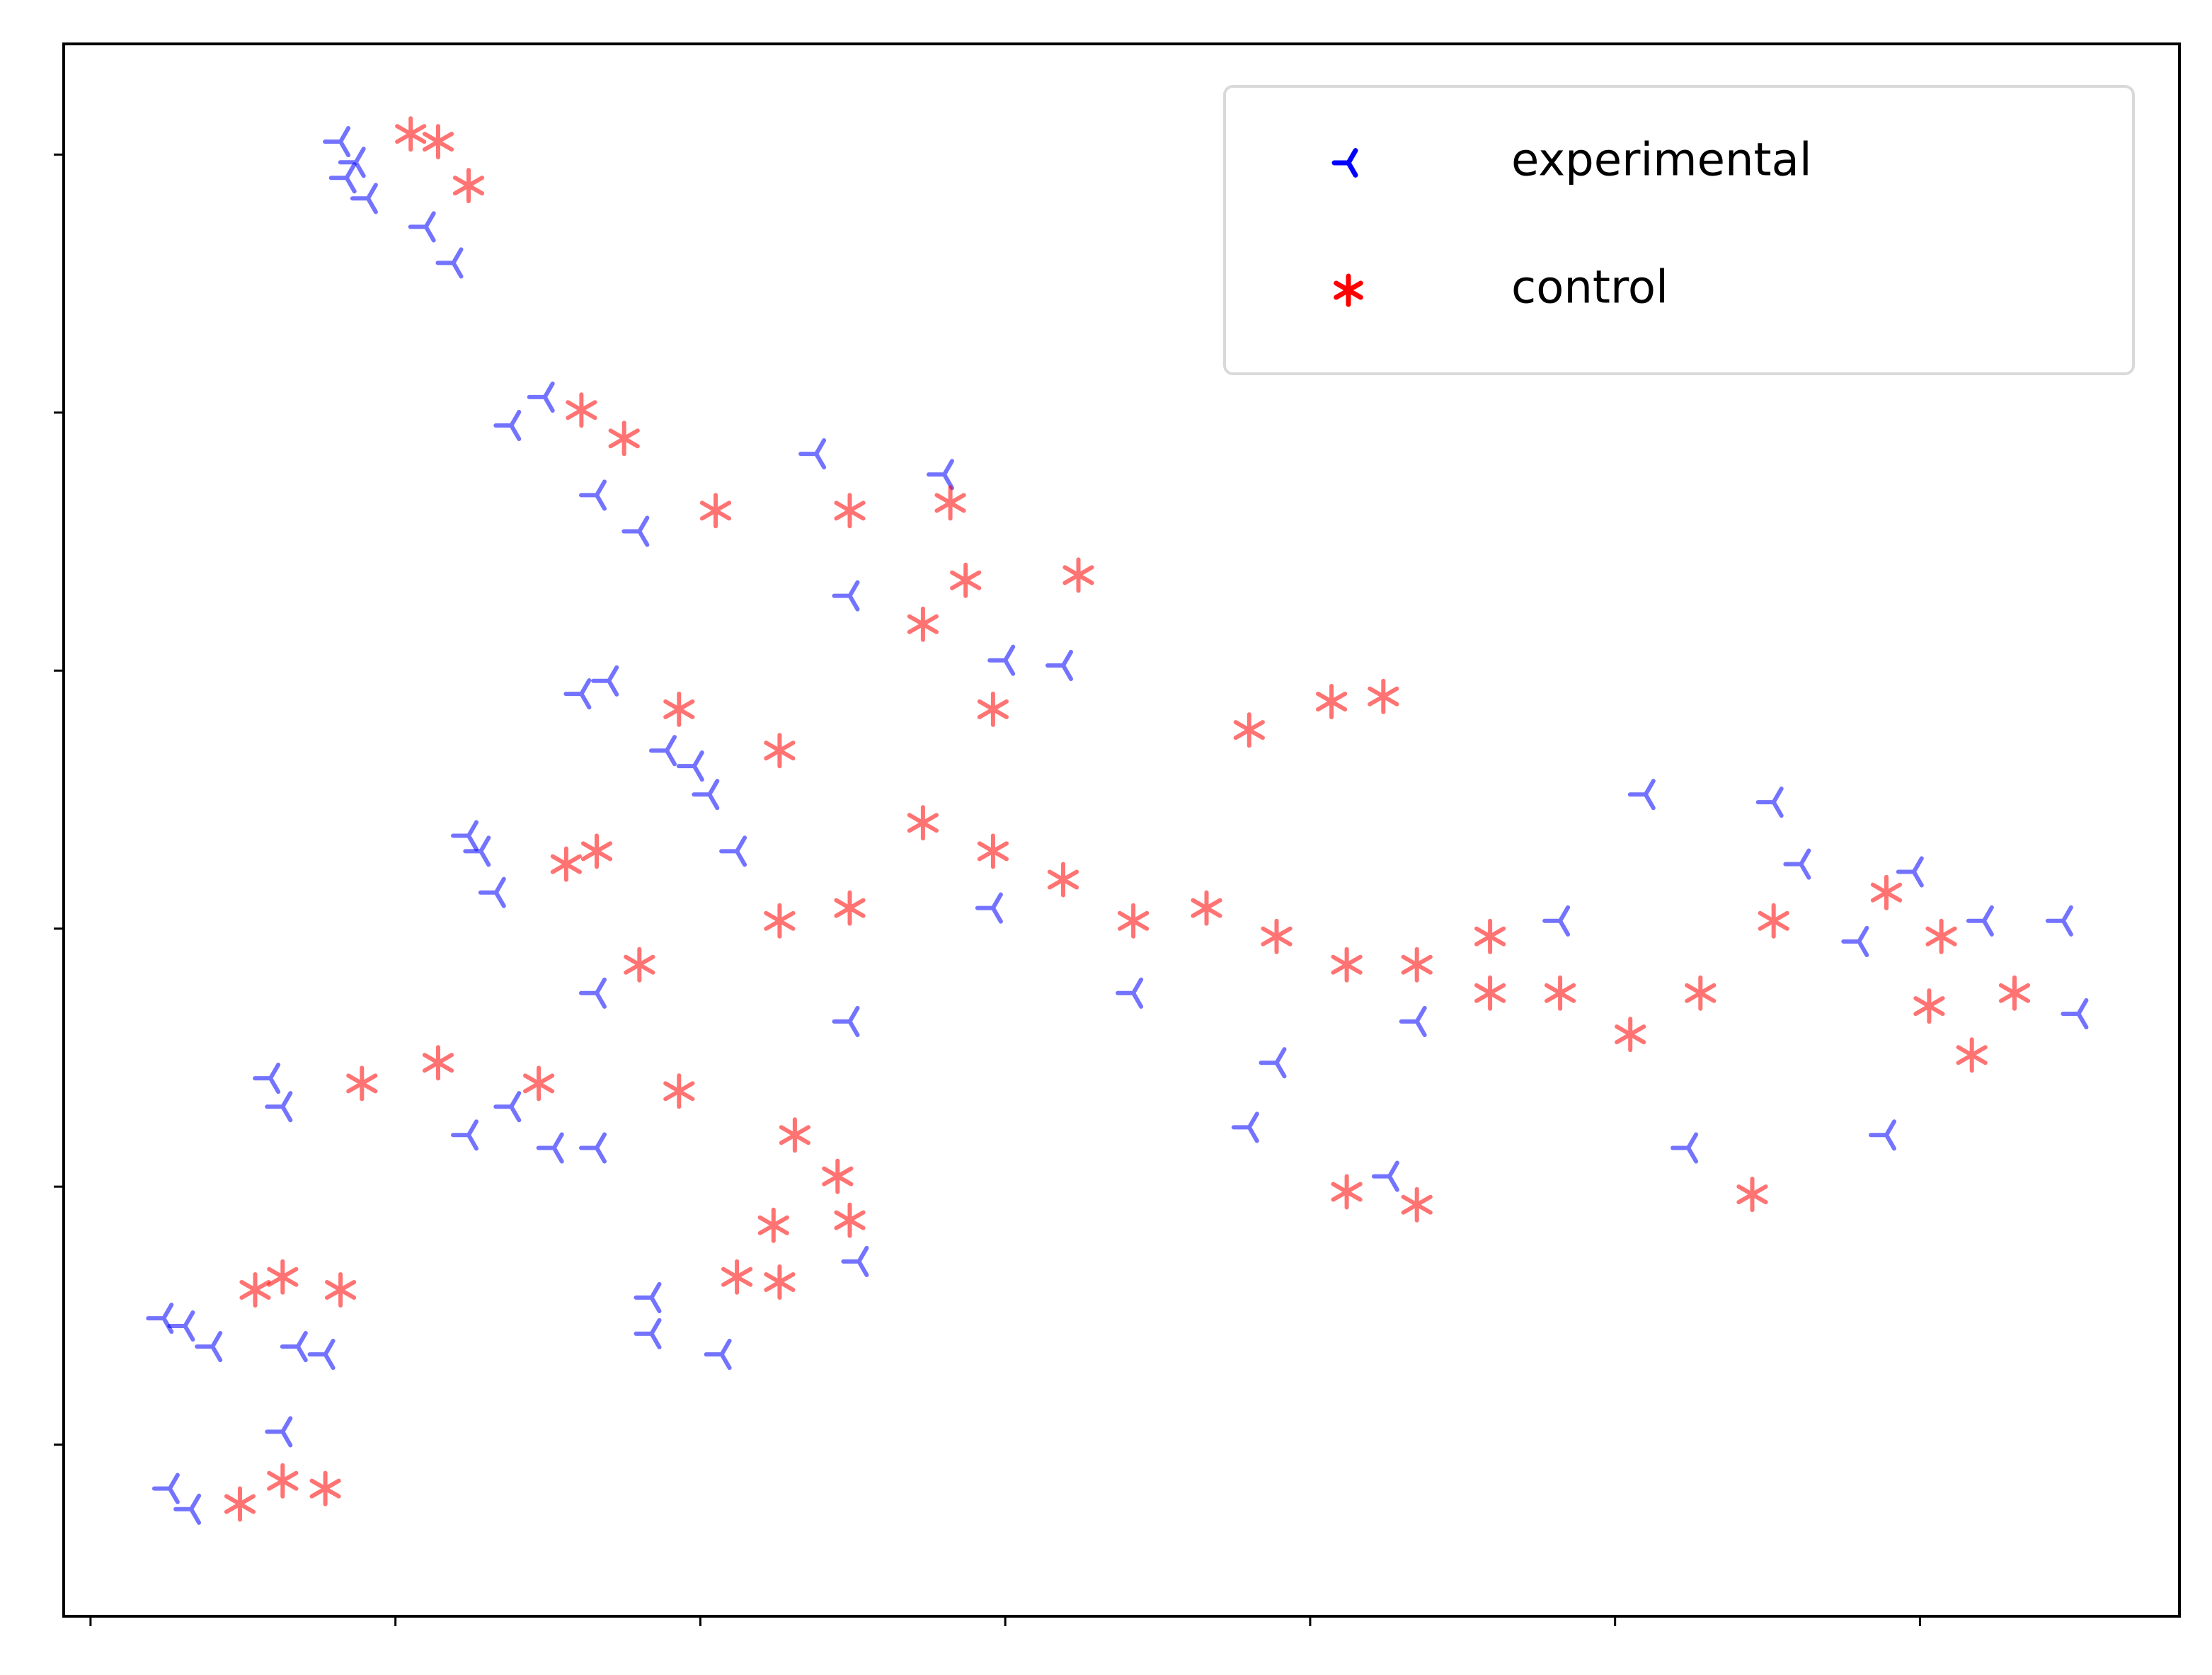 The width and height of the screenshot is (2212, 1675). Describe the element at coordinates (1590, 288) in the screenshot. I see `legend-label: control` at that location.